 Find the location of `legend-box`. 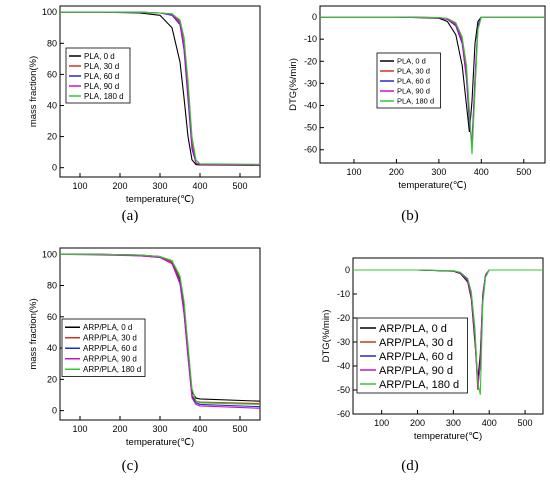

legend-box is located at coordinates (412, 355).